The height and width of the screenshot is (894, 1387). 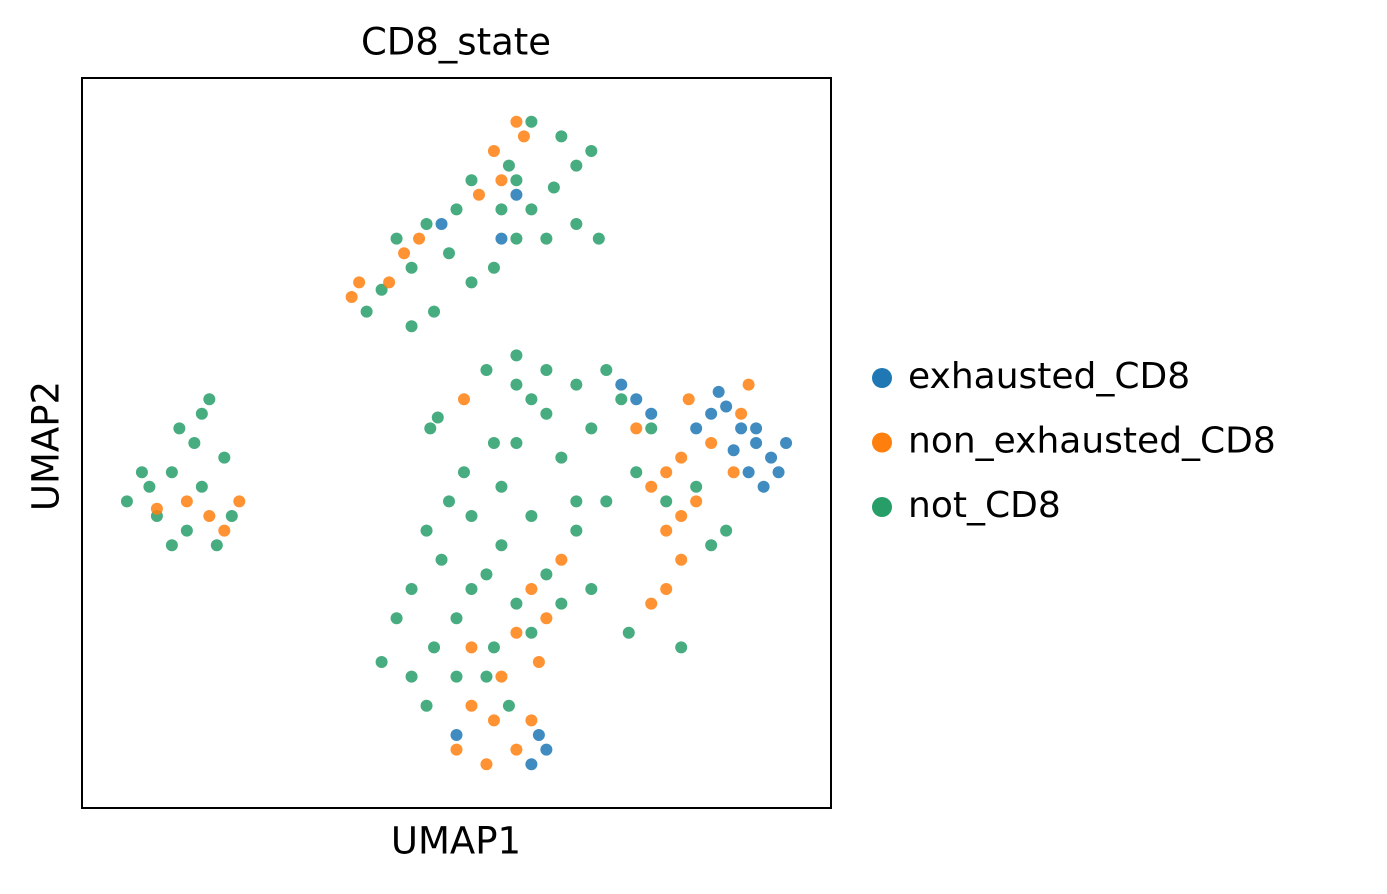 I want to click on legend: exhausted_CD8 non_exhausted_CD8 not_CD8, so click(x=1074, y=441).